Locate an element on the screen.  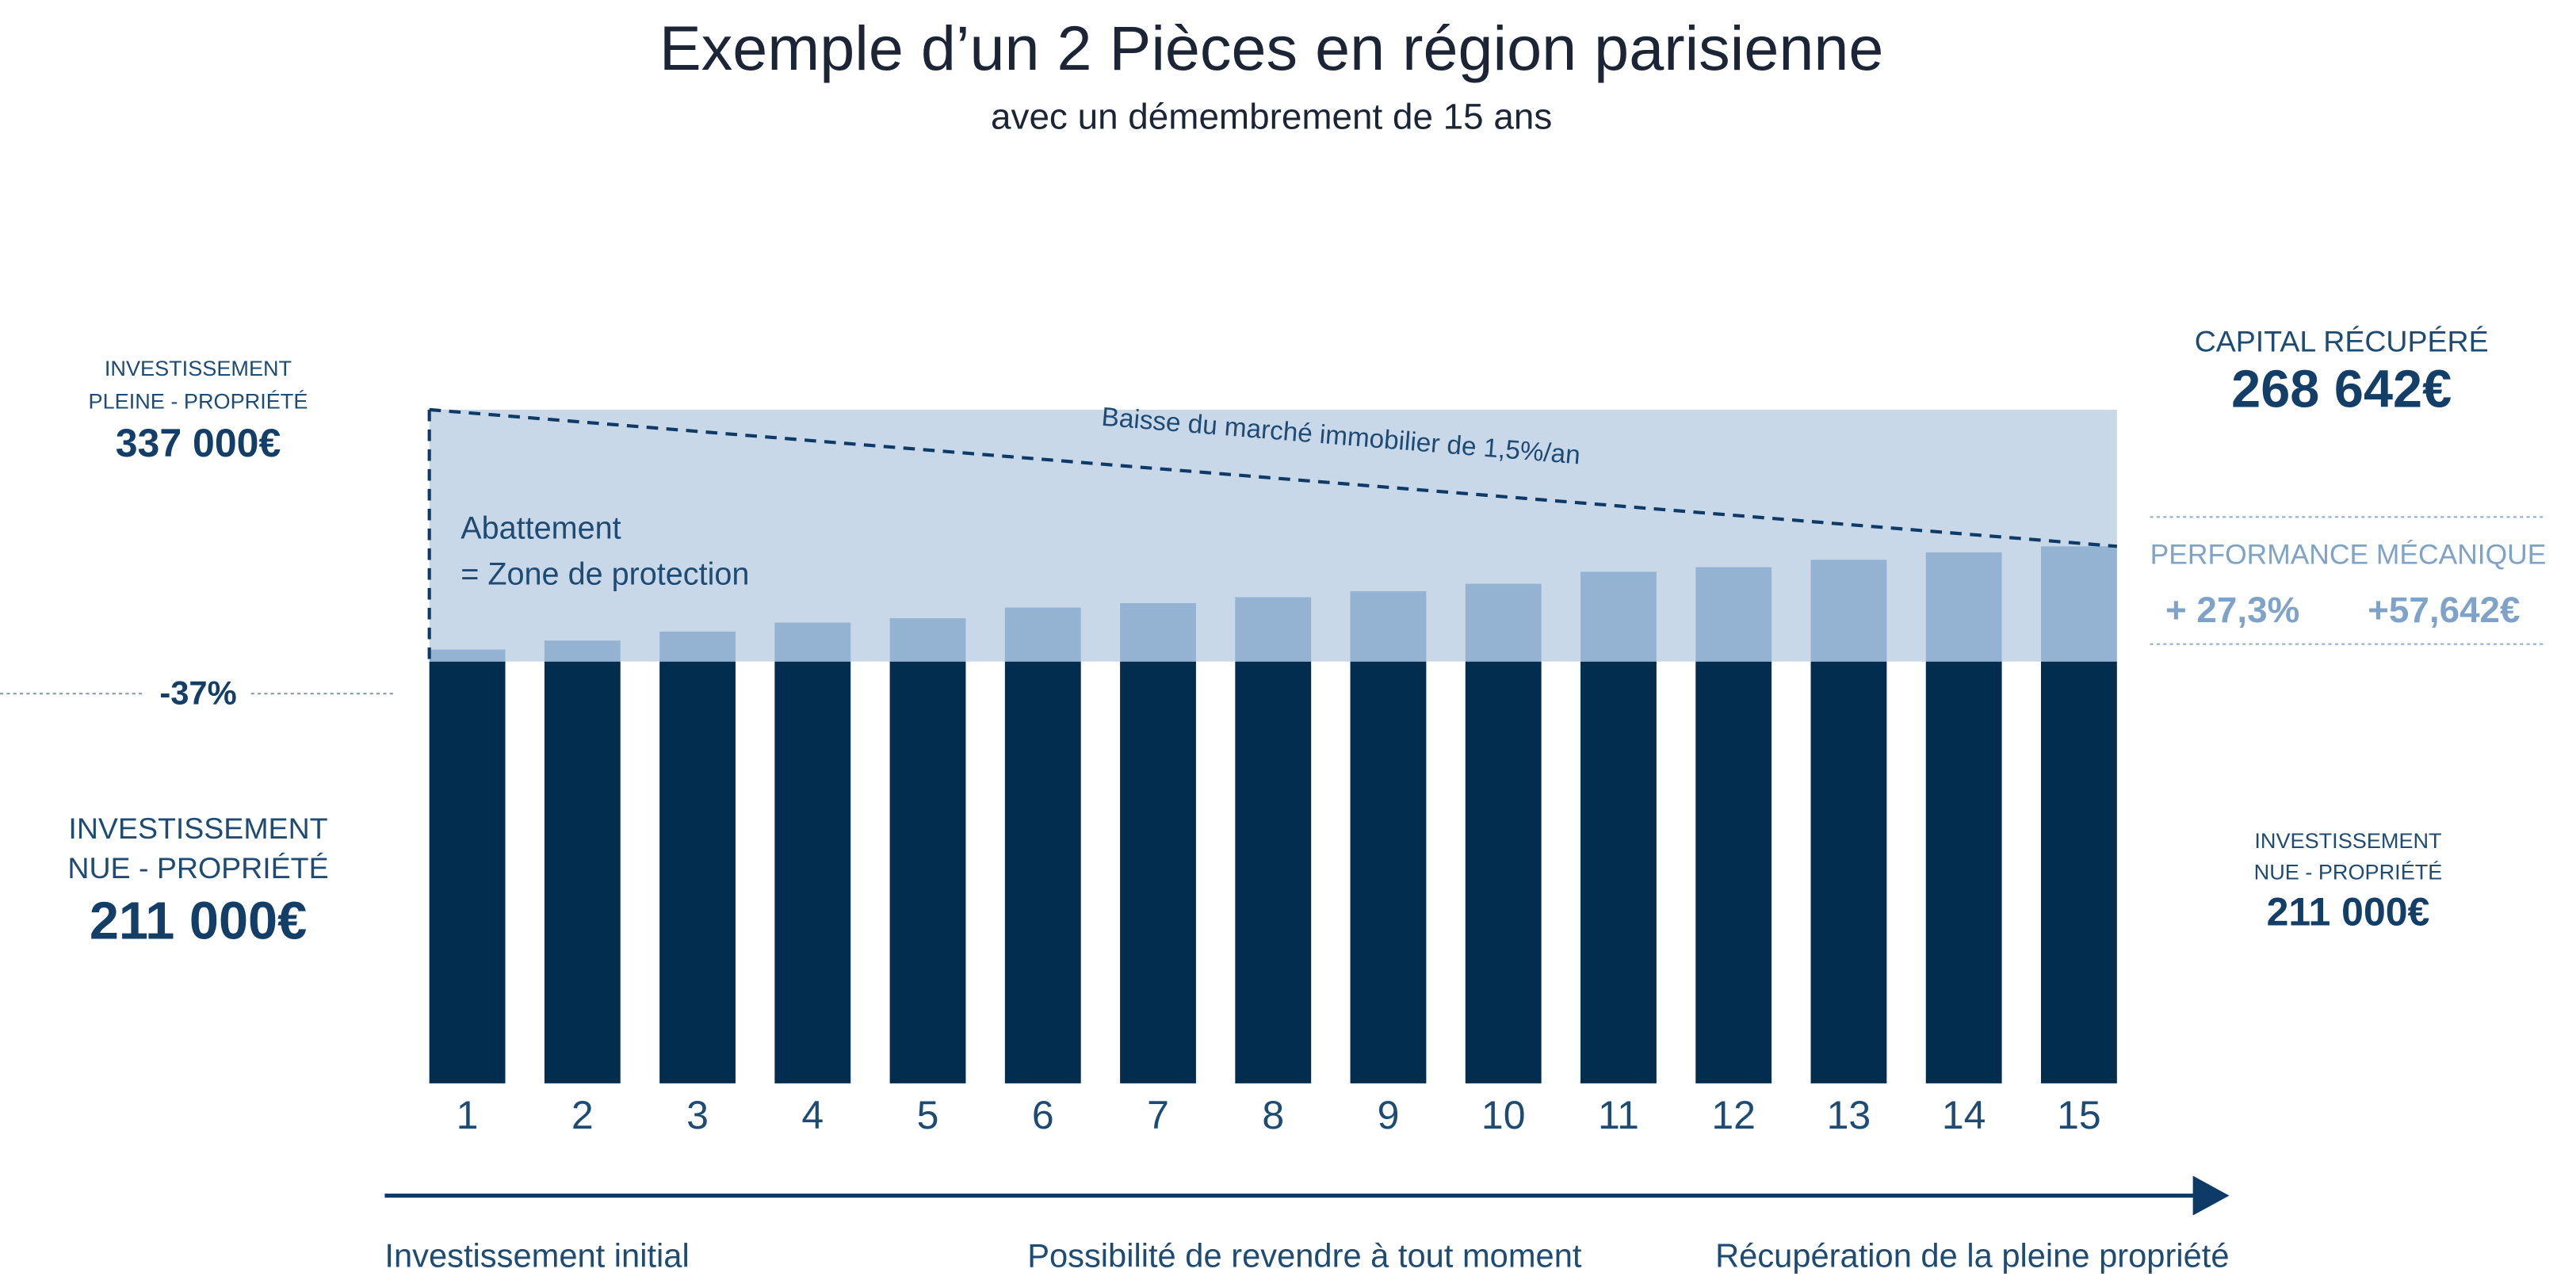
timeline-label: Possibilité de revendre à tout moment is located at coordinates (1304, 1255).